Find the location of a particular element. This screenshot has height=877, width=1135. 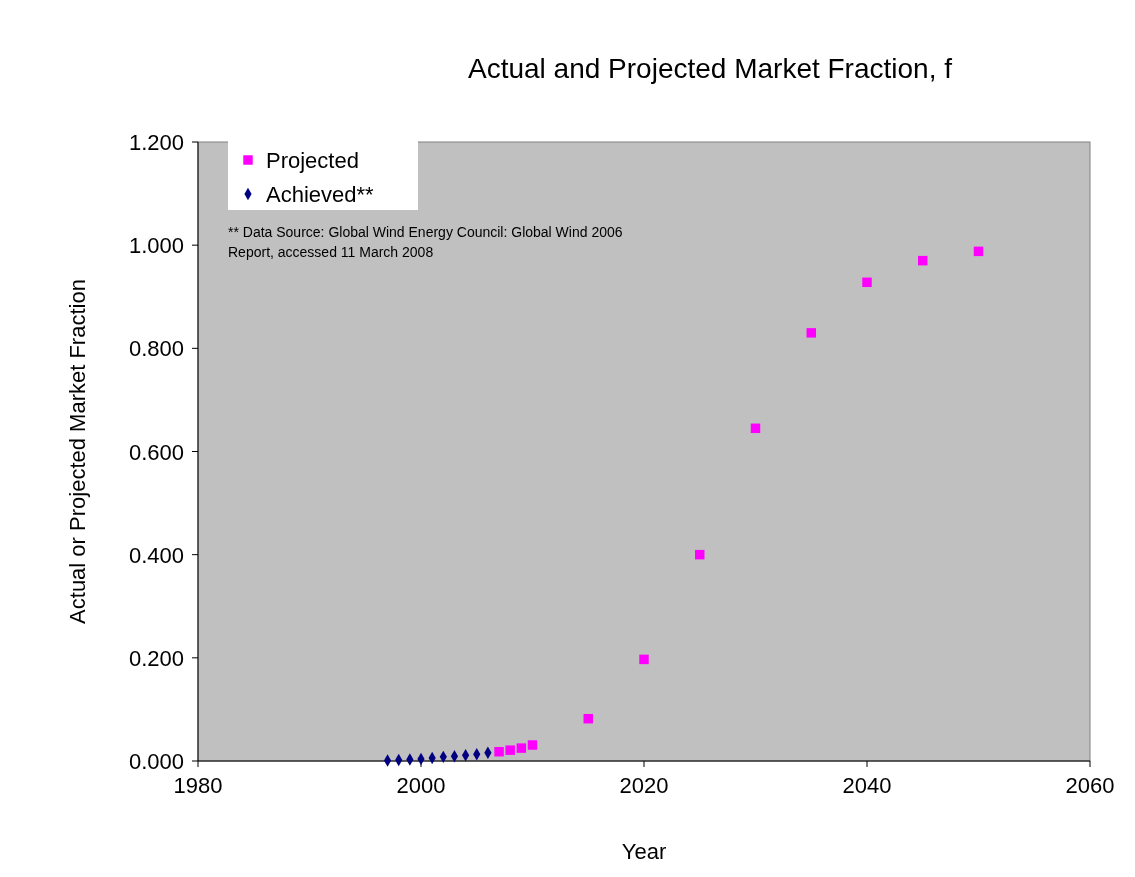

x-tick-label: 2000 is located at coordinates (421, 785).